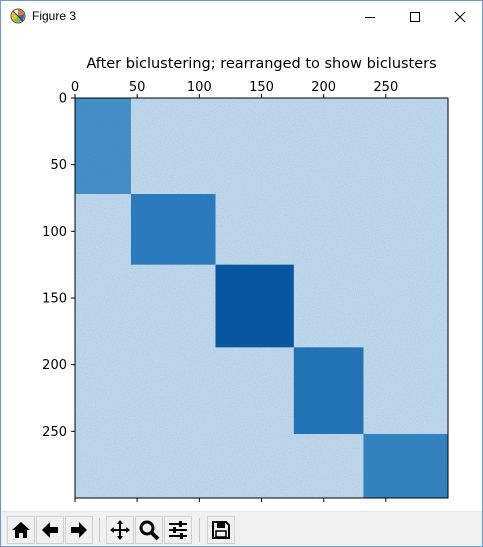  I want to click on title-bar: Figure 3, so click(241, 16).